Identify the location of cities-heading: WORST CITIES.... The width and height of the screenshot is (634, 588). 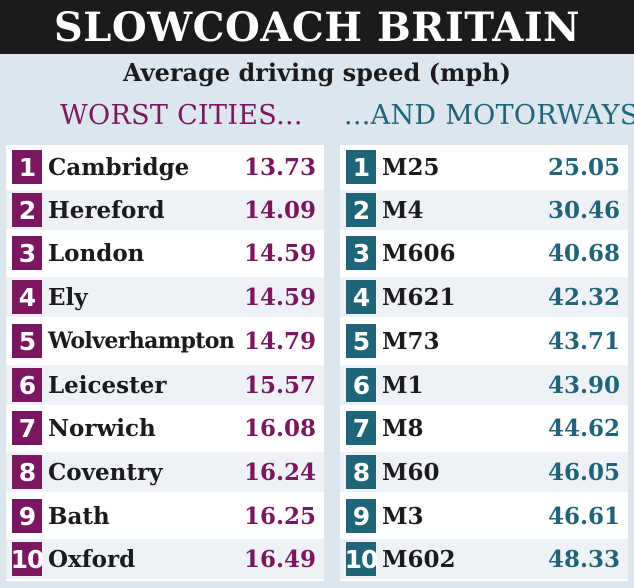
(181, 115).